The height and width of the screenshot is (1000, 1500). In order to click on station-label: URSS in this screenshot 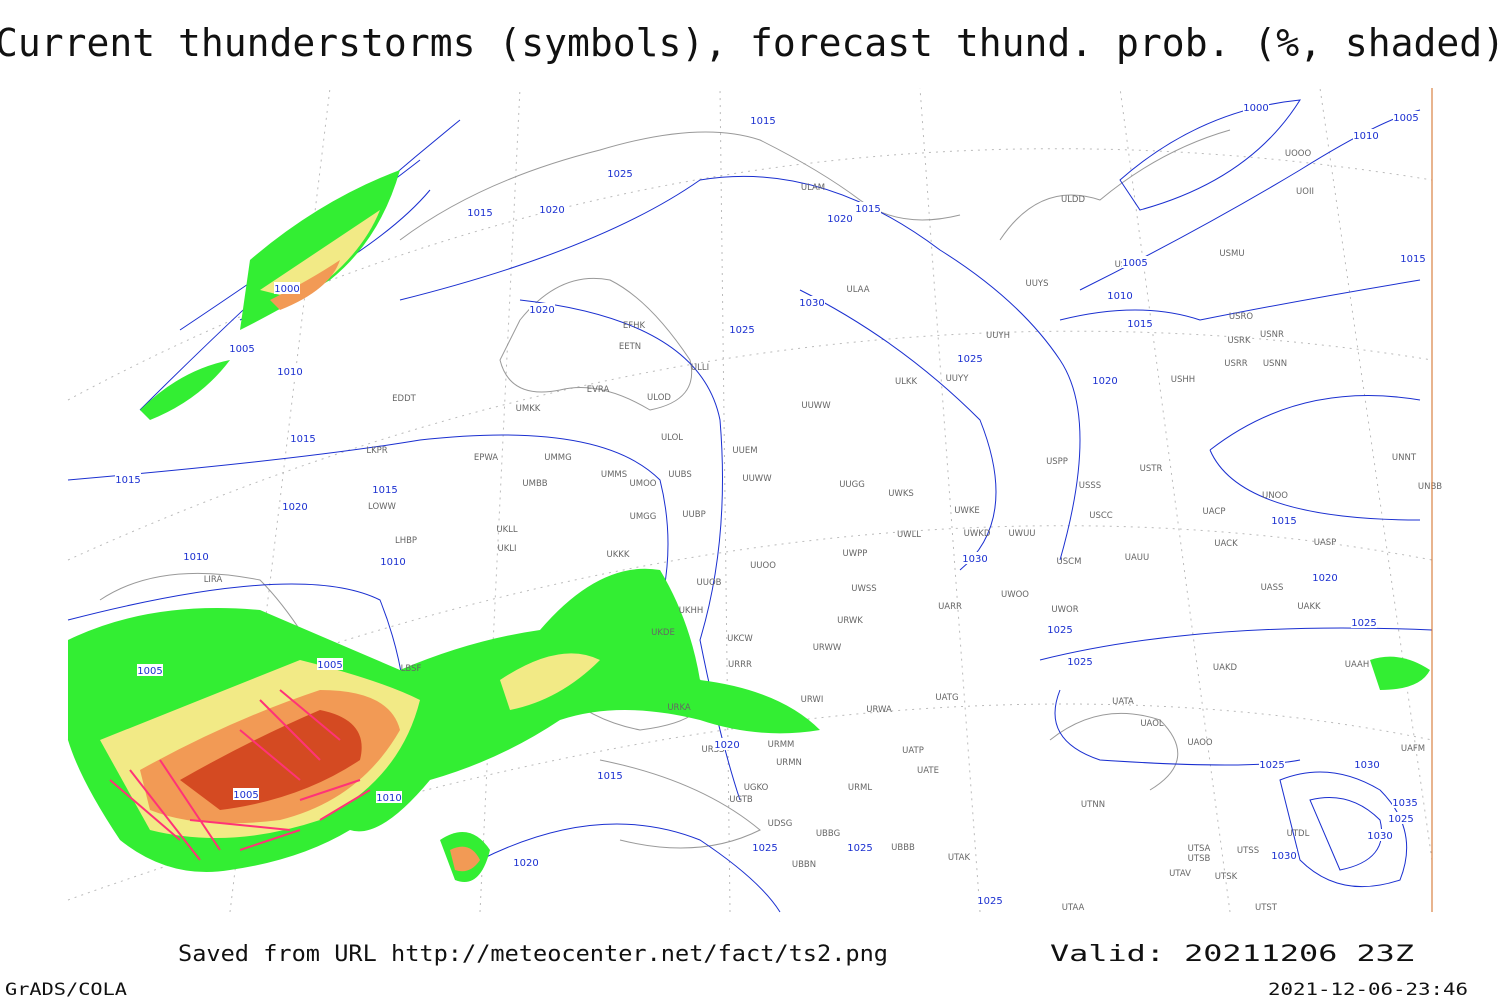, I will do `click(713, 750)`.